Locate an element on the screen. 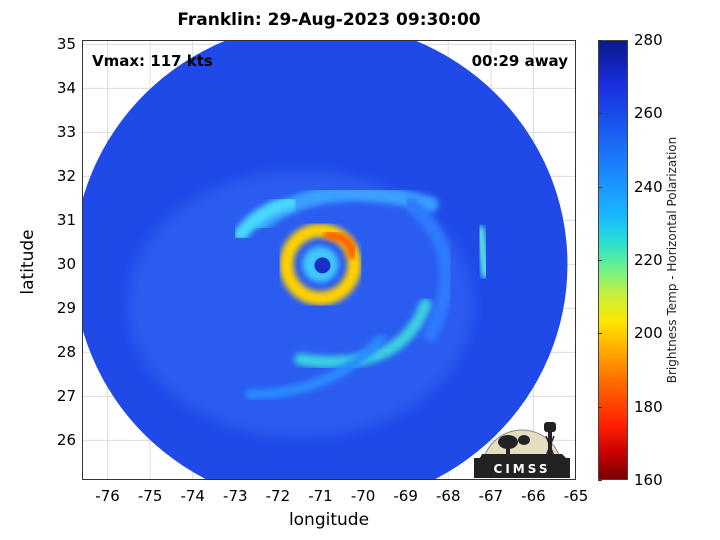  colorbar-tick-label: 240 is located at coordinates (648, 186).